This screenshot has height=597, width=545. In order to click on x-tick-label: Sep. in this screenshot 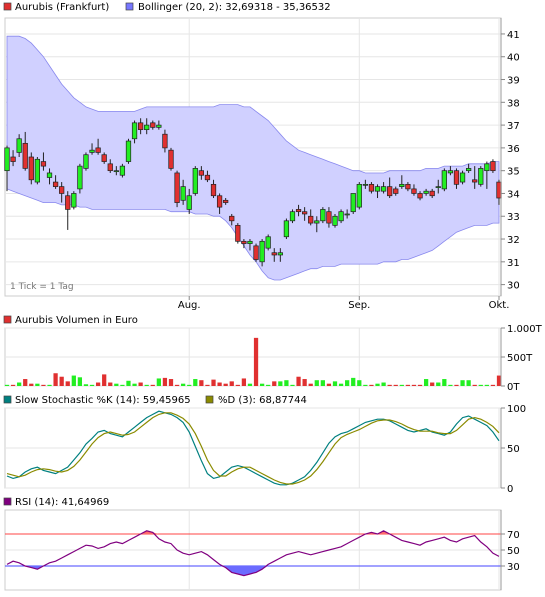, I will do `click(359, 305)`.